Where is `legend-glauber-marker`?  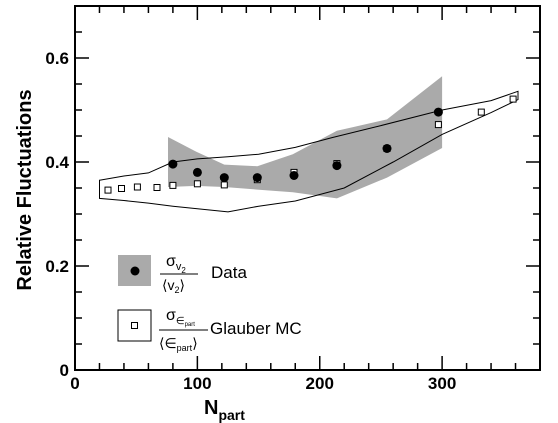
legend-glauber-marker is located at coordinates (134, 325).